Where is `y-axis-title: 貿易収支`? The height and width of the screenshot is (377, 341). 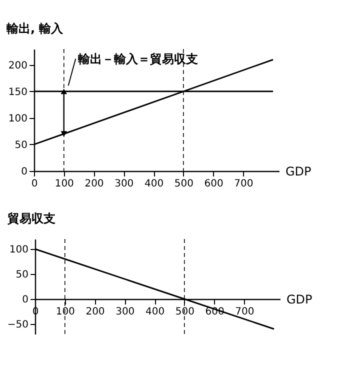 y-axis-title: 貿易収支 is located at coordinates (31, 219).